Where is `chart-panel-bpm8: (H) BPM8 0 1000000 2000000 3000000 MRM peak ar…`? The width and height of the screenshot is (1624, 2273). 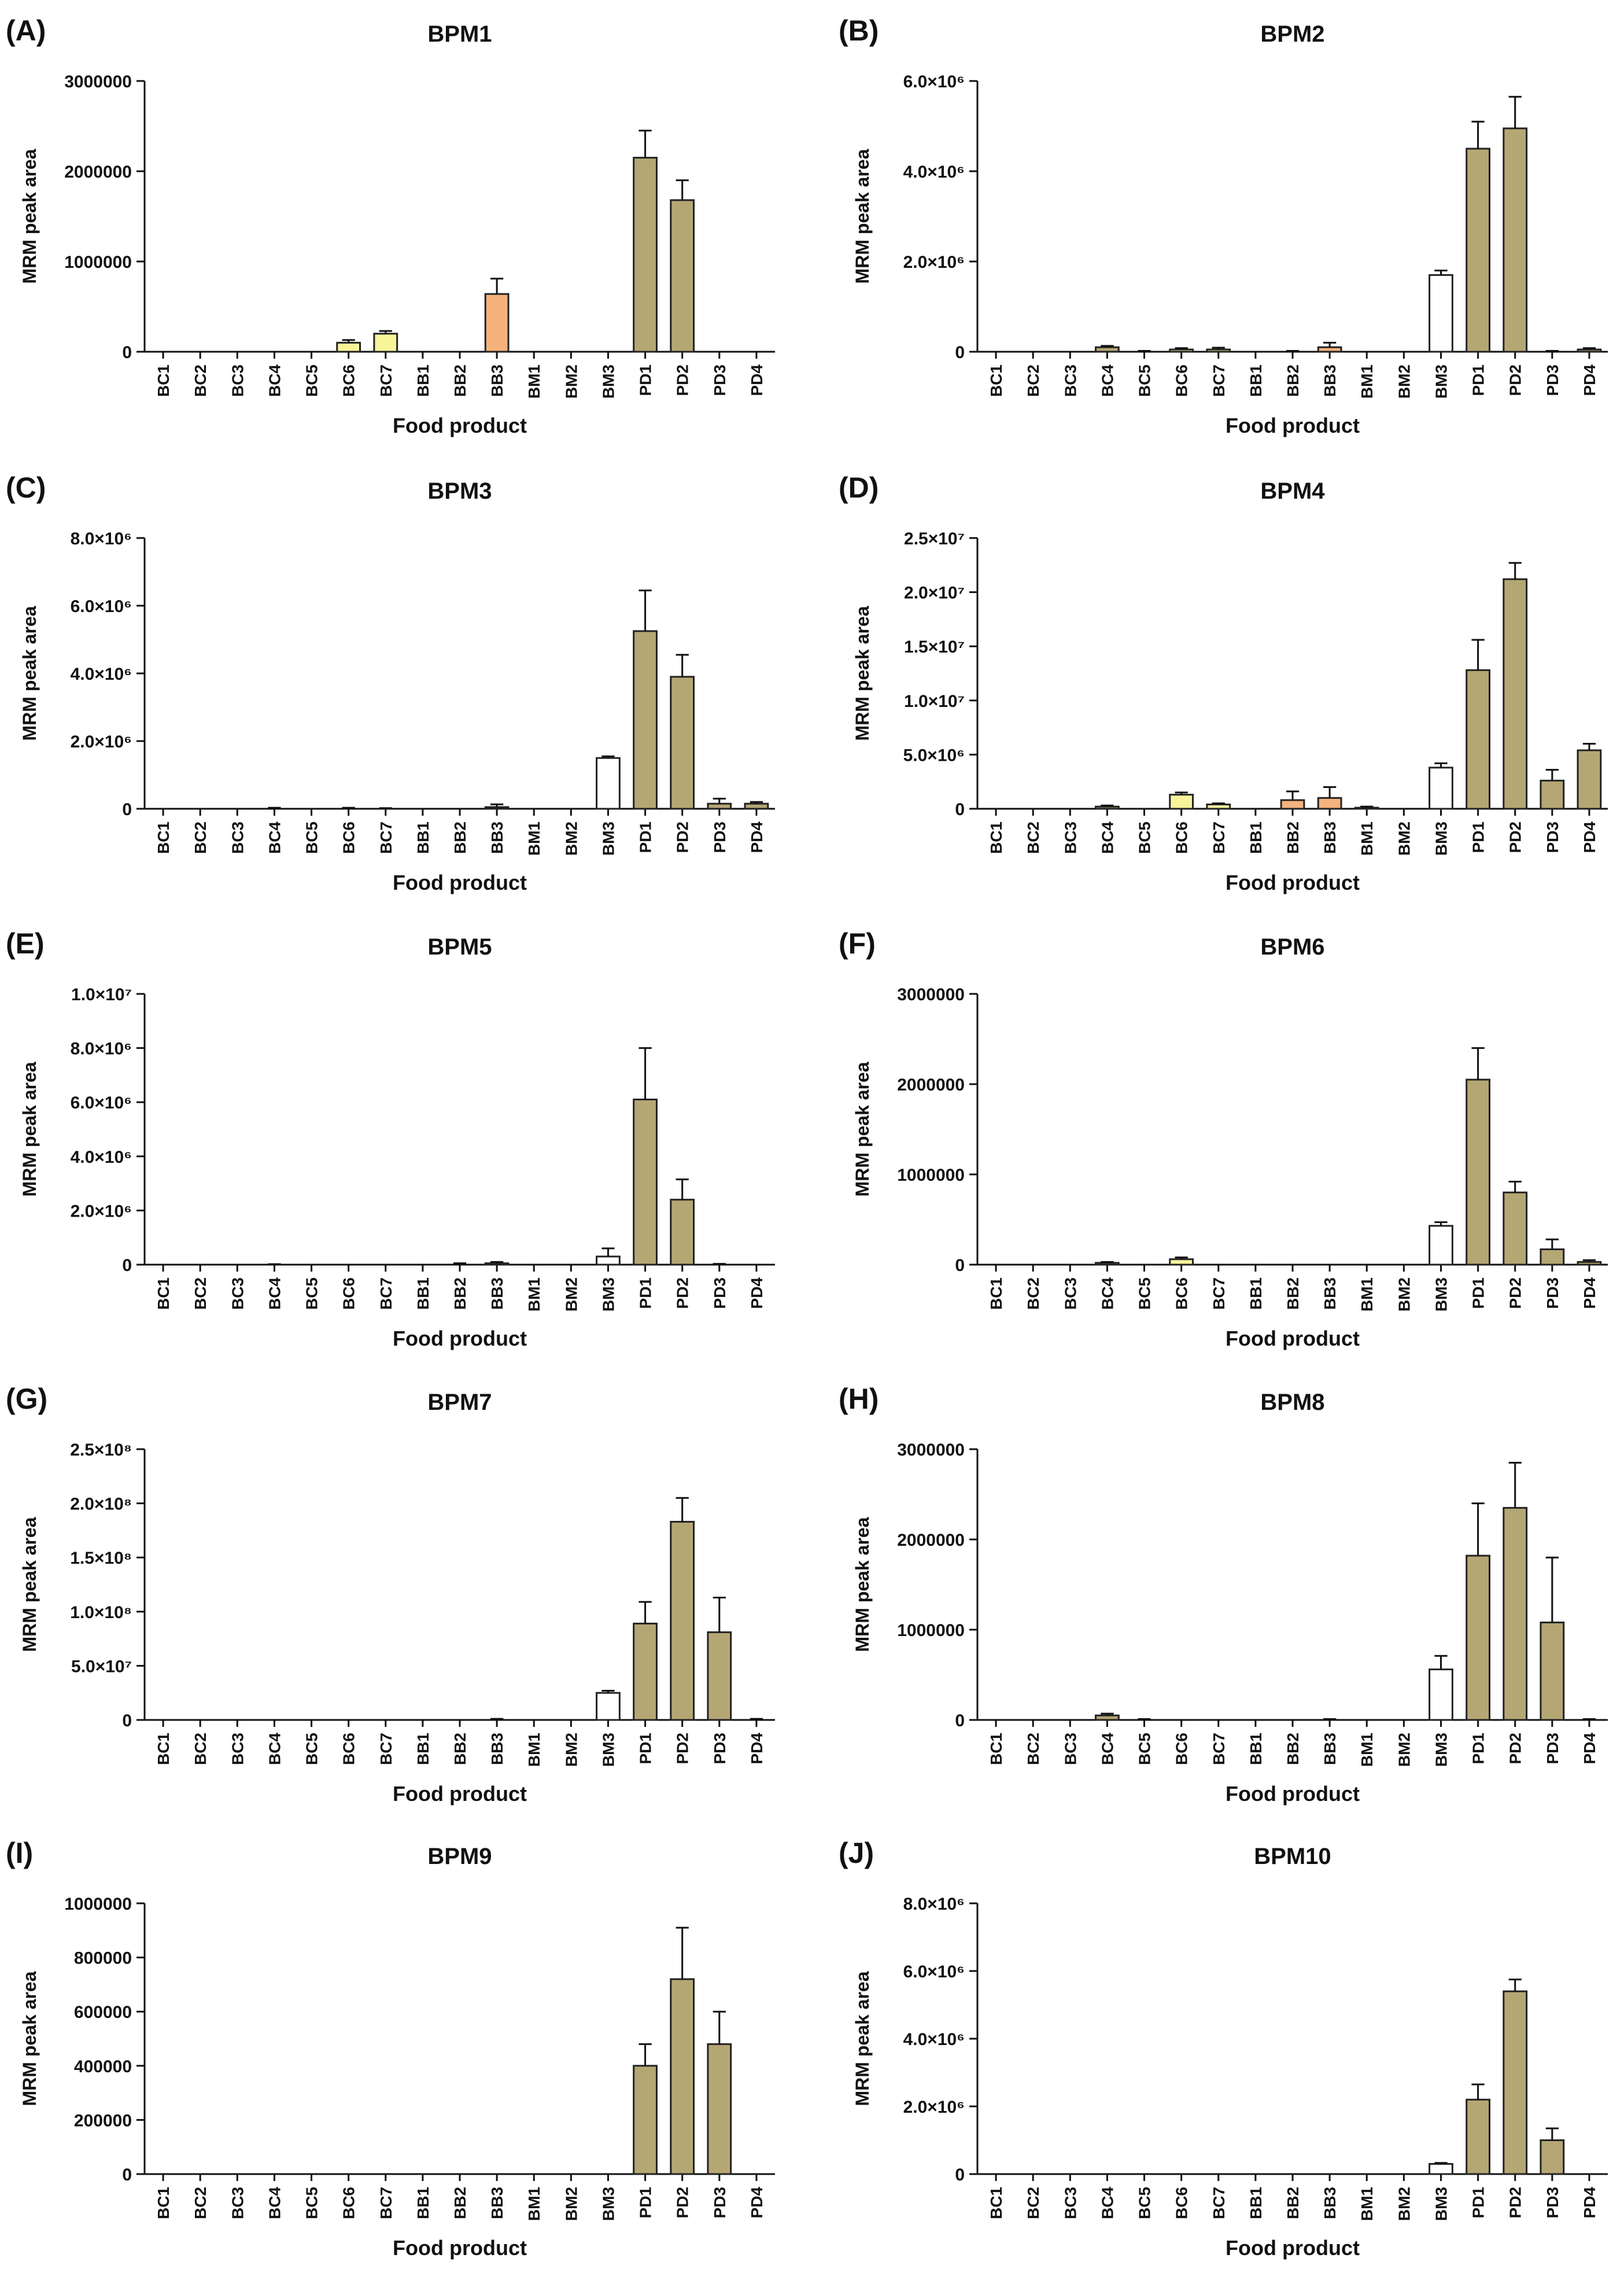 chart-panel-bpm8: (H) BPM8 0 1000000 2000000 3000000 MRM peak ar… is located at coordinates (1223, 1595).